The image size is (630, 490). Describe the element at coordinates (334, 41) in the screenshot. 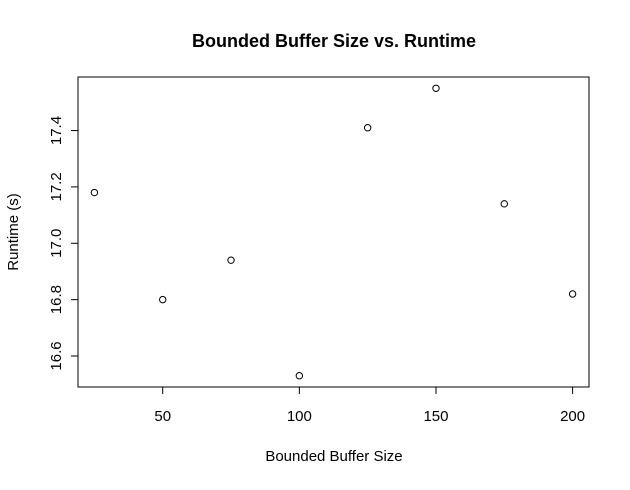

I see `chart-title: Bounded Buffer Size vs. Runtime` at that location.